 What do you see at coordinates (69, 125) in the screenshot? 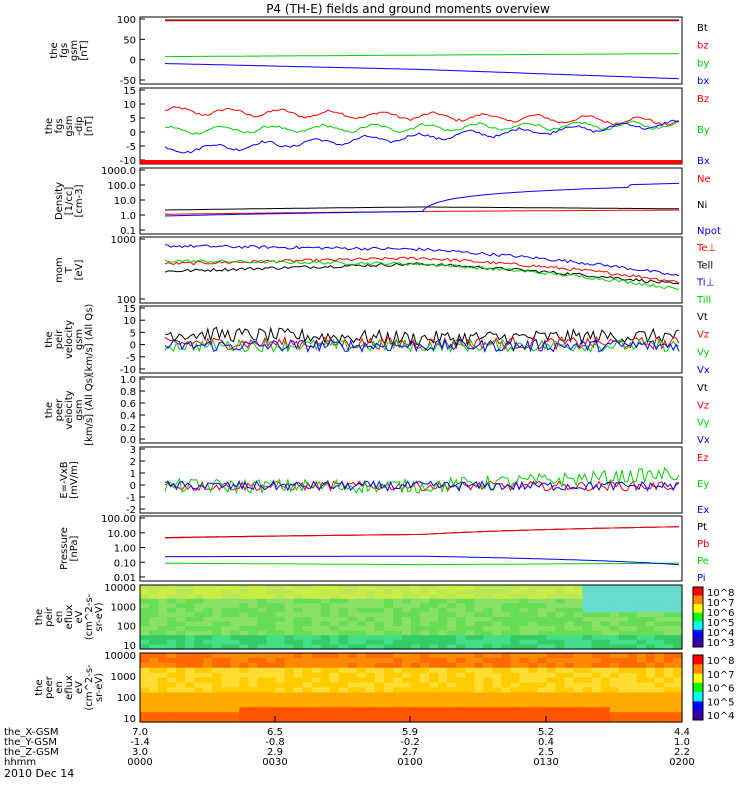
I see `y-axis-label: gsm` at bounding box center [69, 125].